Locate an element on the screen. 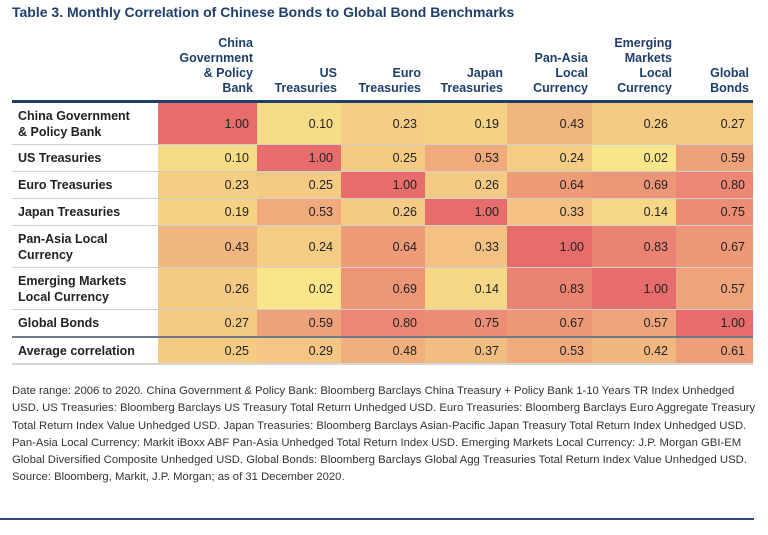 The image size is (768, 535). heatmap-cell: 0.80 is located at coordinates (383, 323).